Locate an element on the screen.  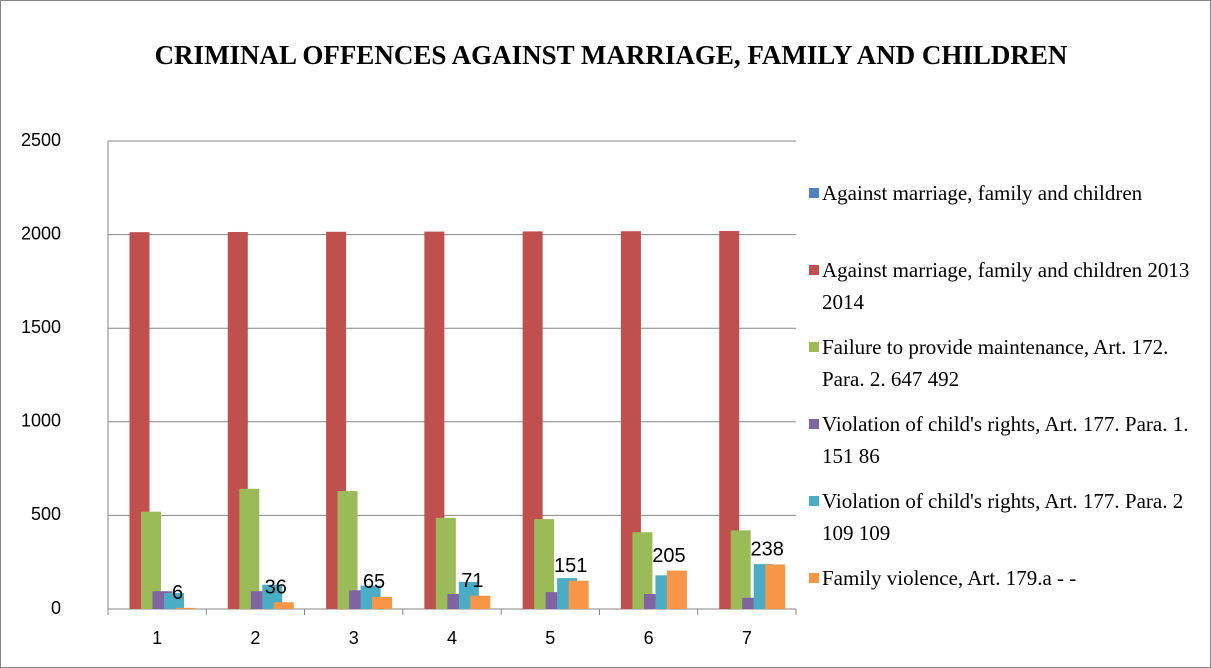
x-tick-label: 3 is located at coordinates (354, 638).